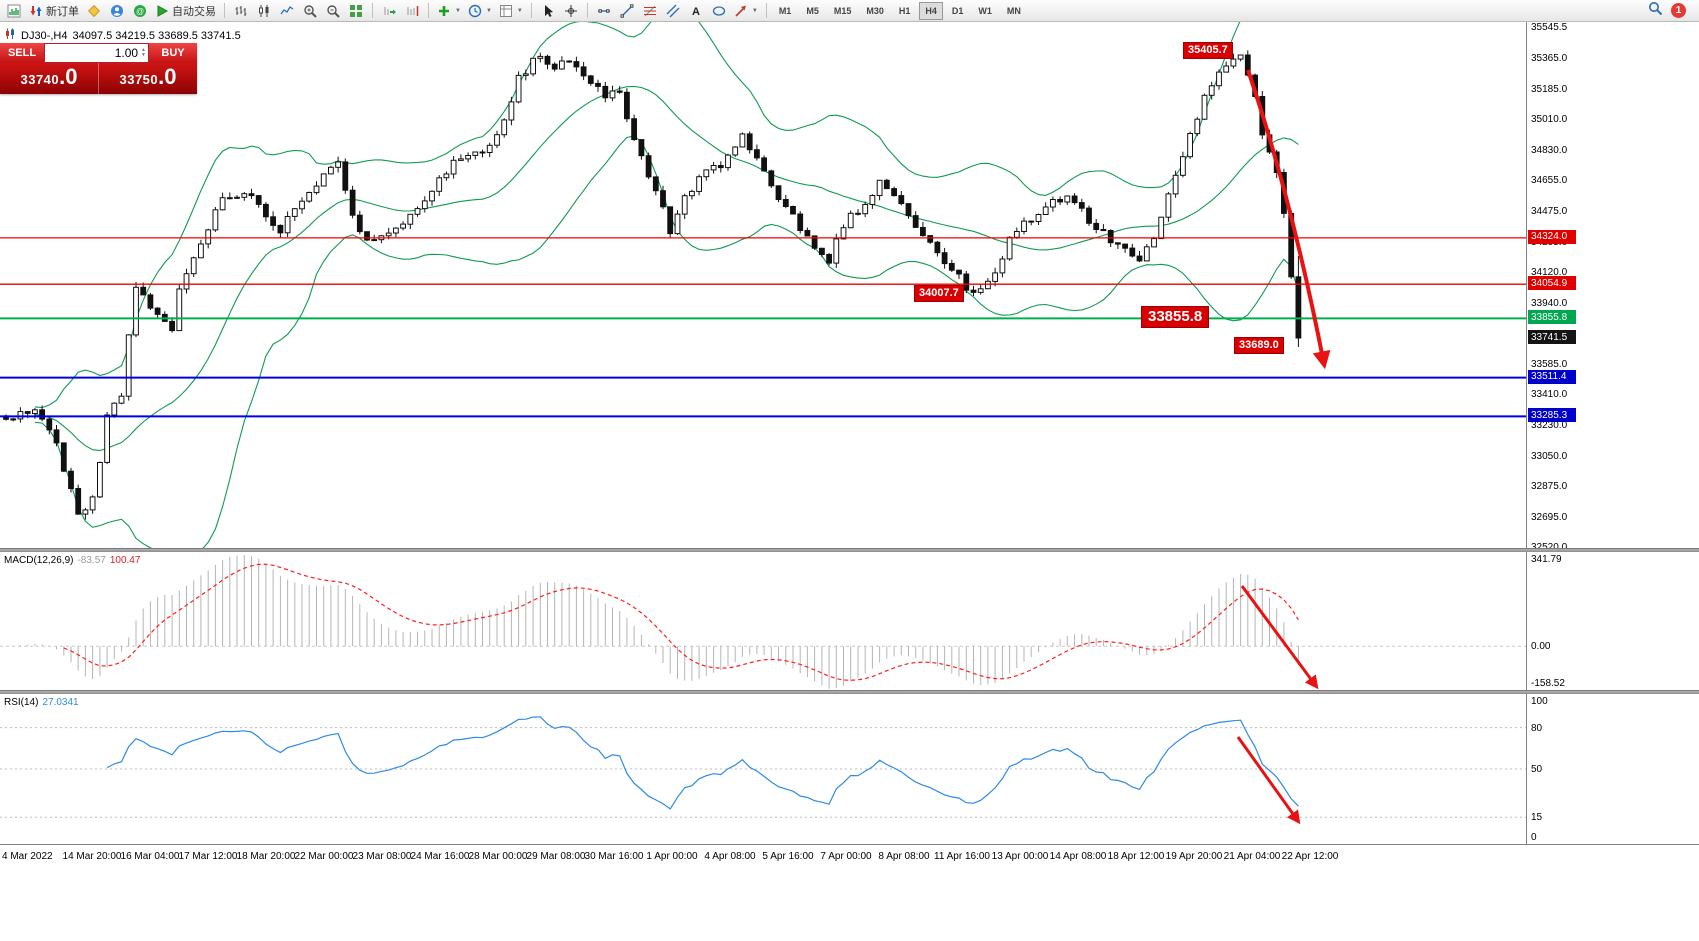 This screenshot has width=1699, height=941. Describe the element at coordinates (604, 11) in the screenshot. I see `horizontal-line-button` at that location.